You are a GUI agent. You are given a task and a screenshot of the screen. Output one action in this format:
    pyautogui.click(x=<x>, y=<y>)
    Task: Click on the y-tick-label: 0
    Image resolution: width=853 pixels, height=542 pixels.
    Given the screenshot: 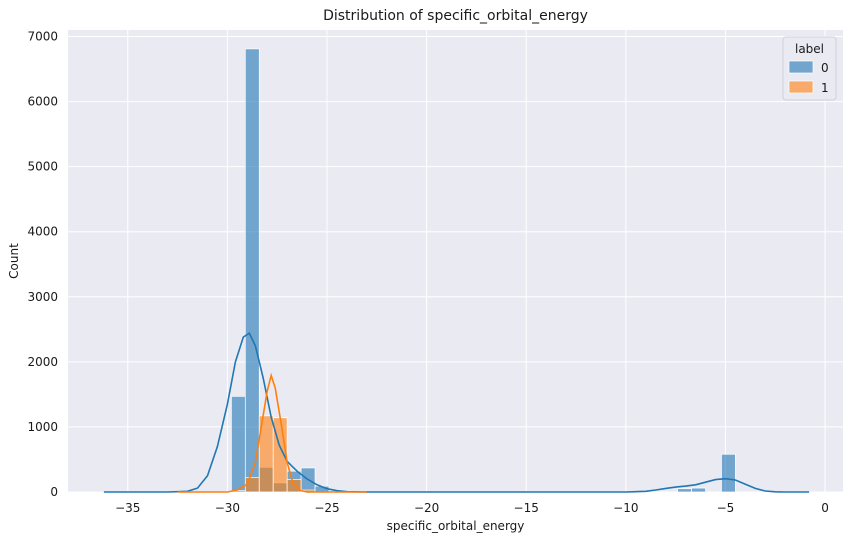 What is the action you would take?
    pyautogui.click(x=54, y=492)
    